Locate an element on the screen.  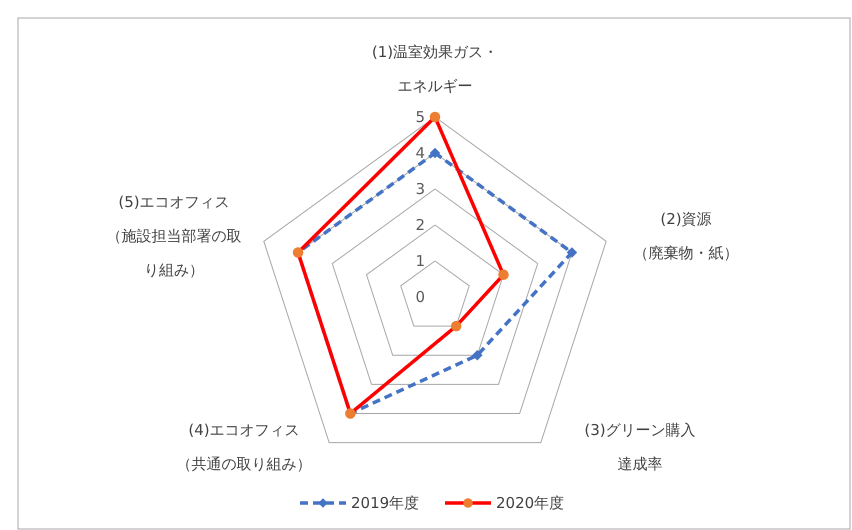
y-tick-label: 4 is located at coordinates (420, 153).